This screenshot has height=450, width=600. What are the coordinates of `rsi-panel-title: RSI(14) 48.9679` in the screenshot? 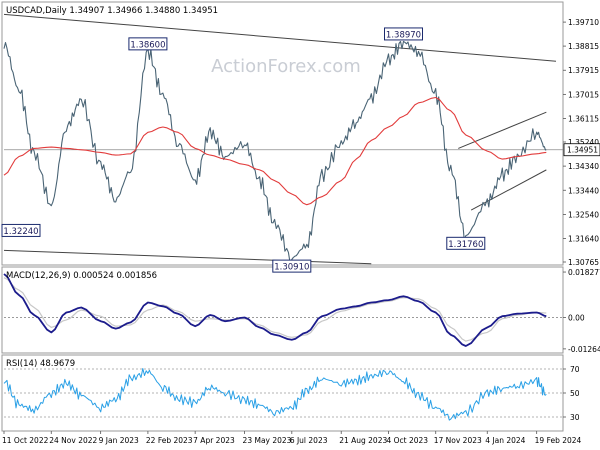 It's located at (40, 364).